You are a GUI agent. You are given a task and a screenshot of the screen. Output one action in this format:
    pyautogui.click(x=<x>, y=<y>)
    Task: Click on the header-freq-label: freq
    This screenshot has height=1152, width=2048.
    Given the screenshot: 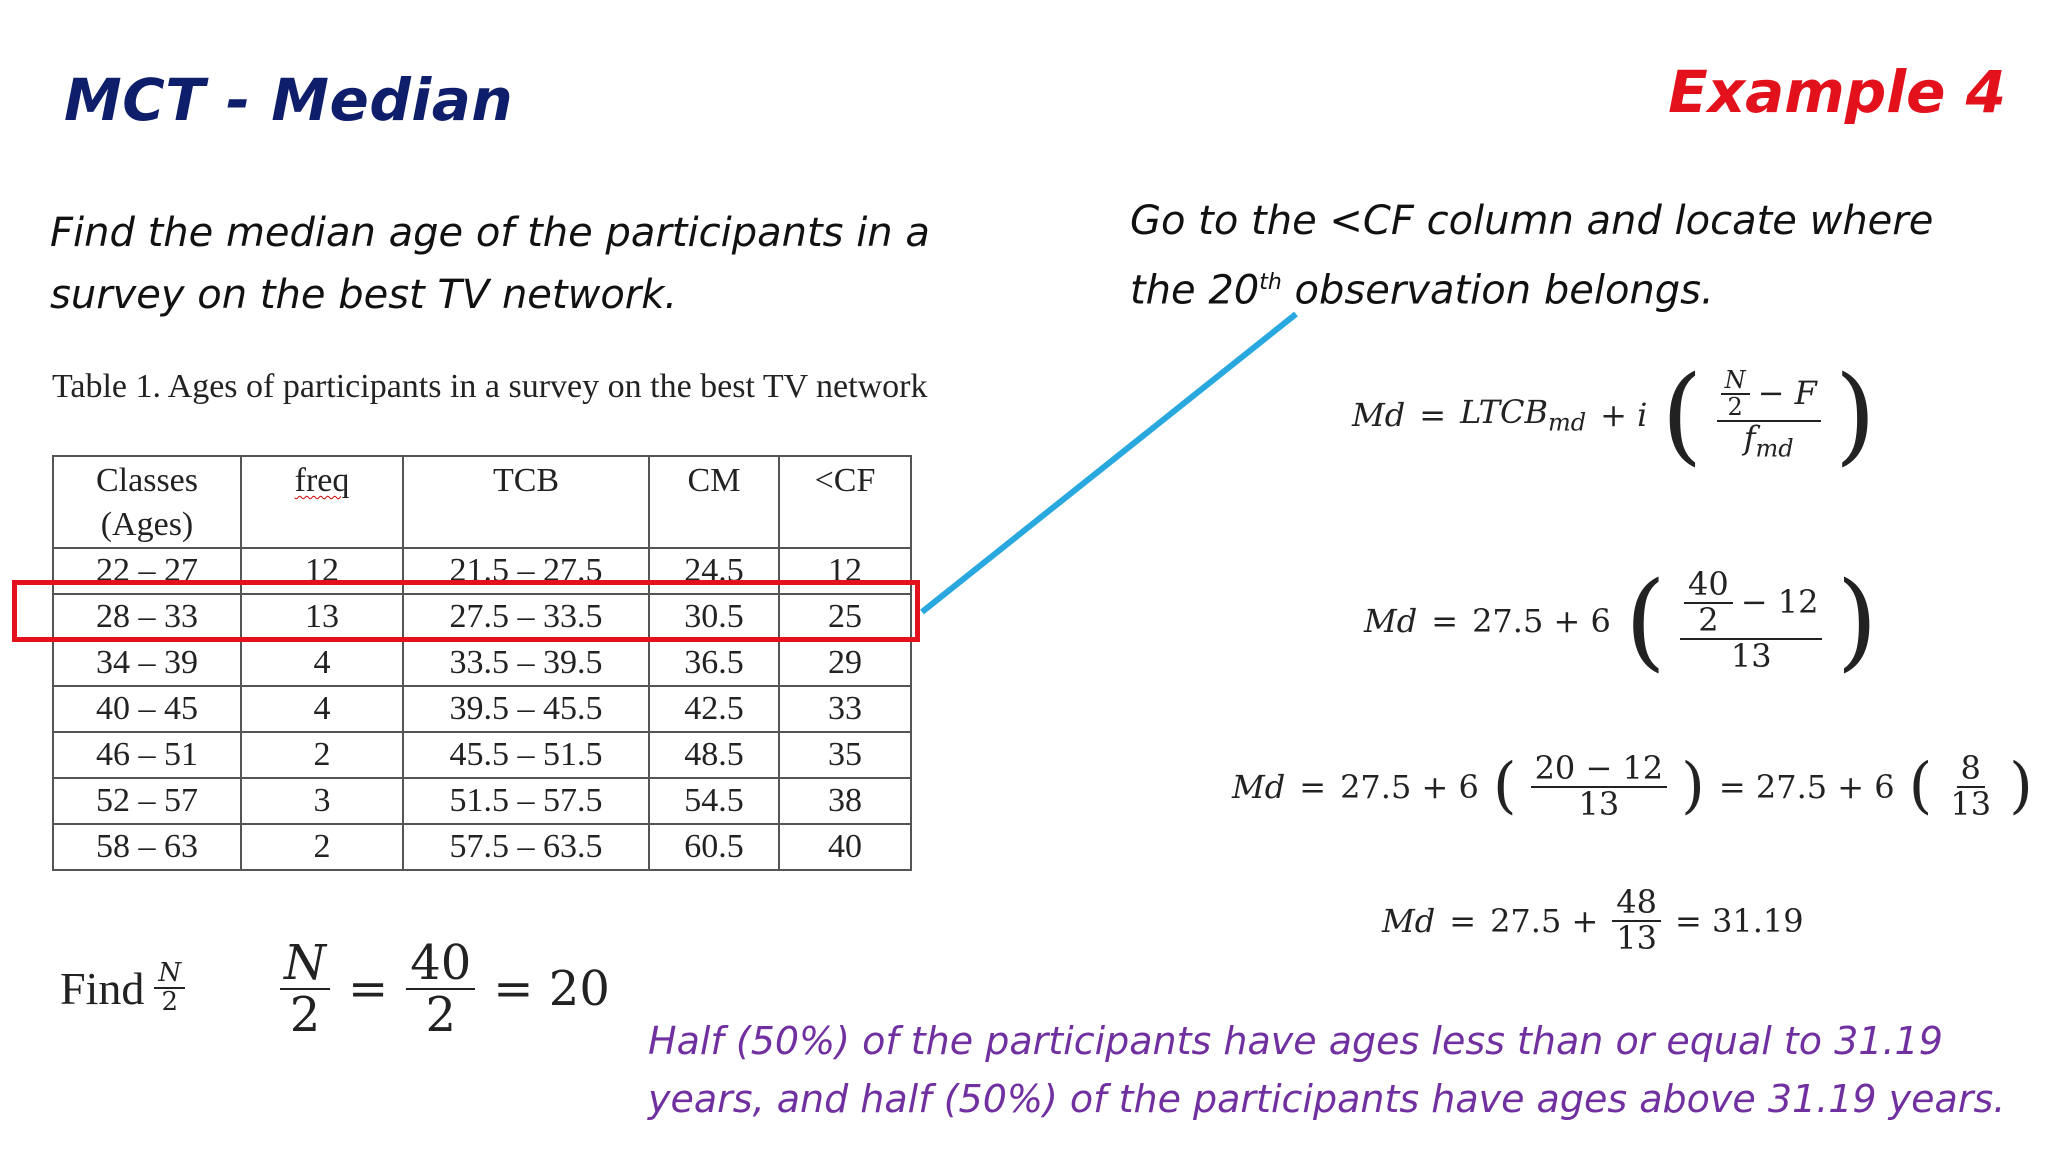 What is the action you would take?
    pyautogui.click(x=322, y=480)
    